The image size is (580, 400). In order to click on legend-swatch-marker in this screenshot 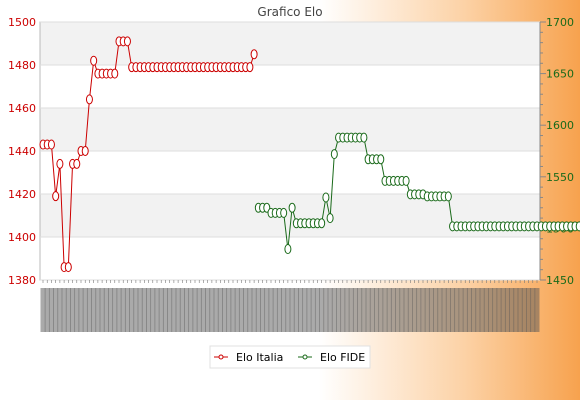, I will do `click(305, 357)`.